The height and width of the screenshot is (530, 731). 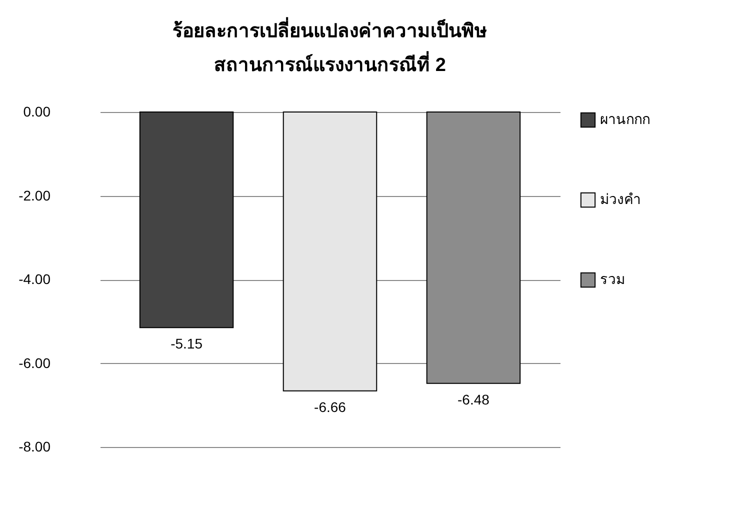 I want to click on data-label: -6.66, so click(x=330, y=406).